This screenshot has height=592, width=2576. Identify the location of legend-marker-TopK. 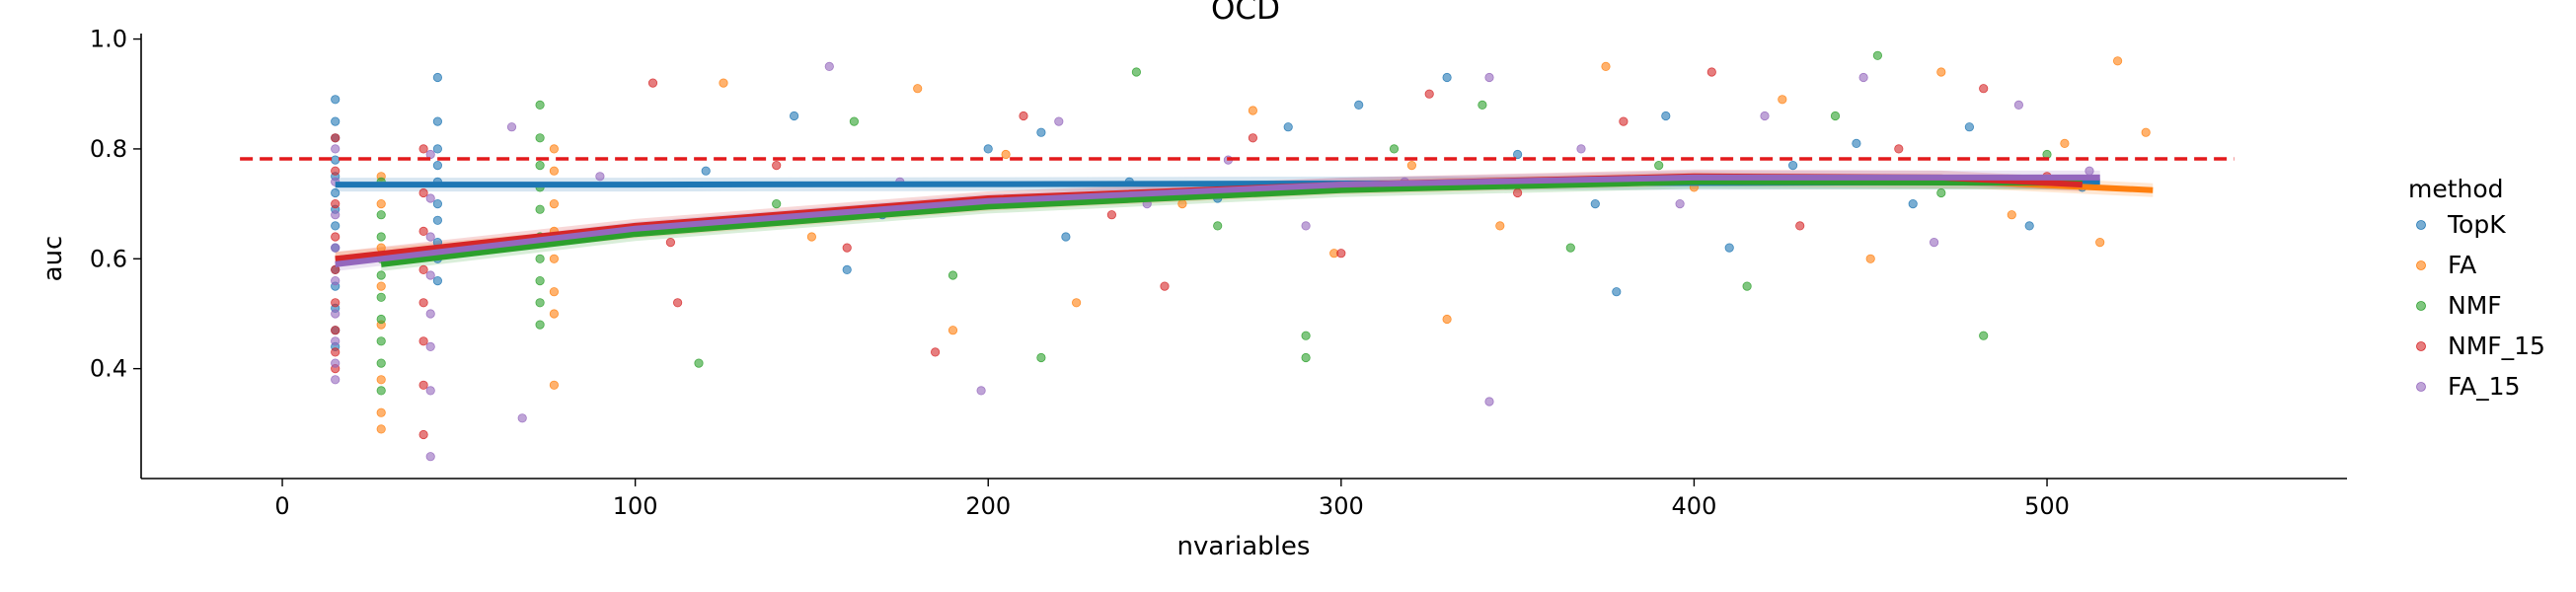
(2421, 225).